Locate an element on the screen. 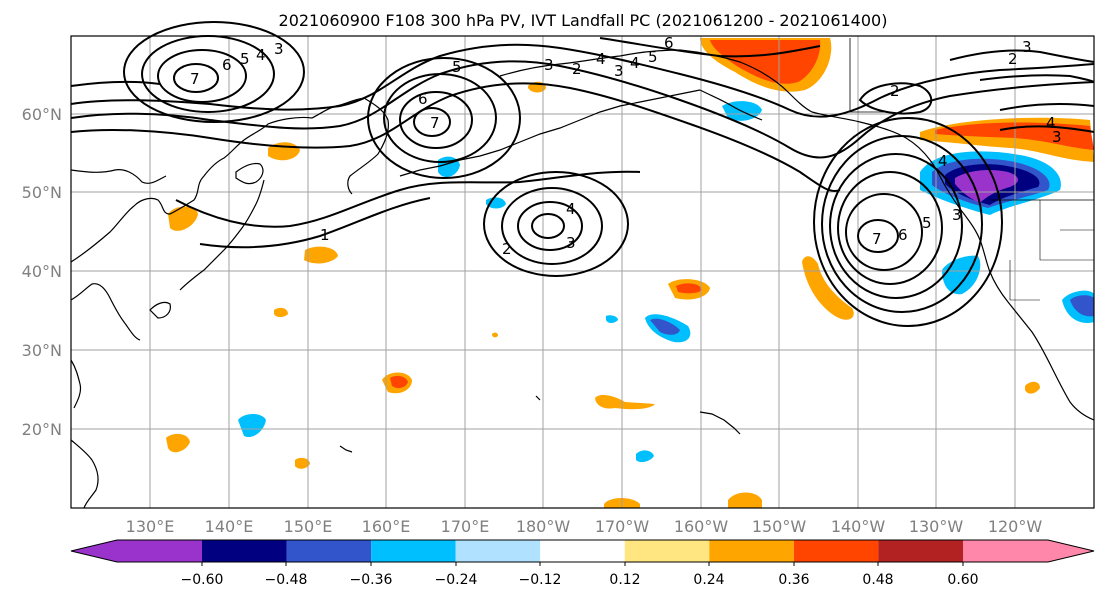 The width and height of the screenshot is (1105, 601). lon-label: 160°E is located at coordinates (386, 526).